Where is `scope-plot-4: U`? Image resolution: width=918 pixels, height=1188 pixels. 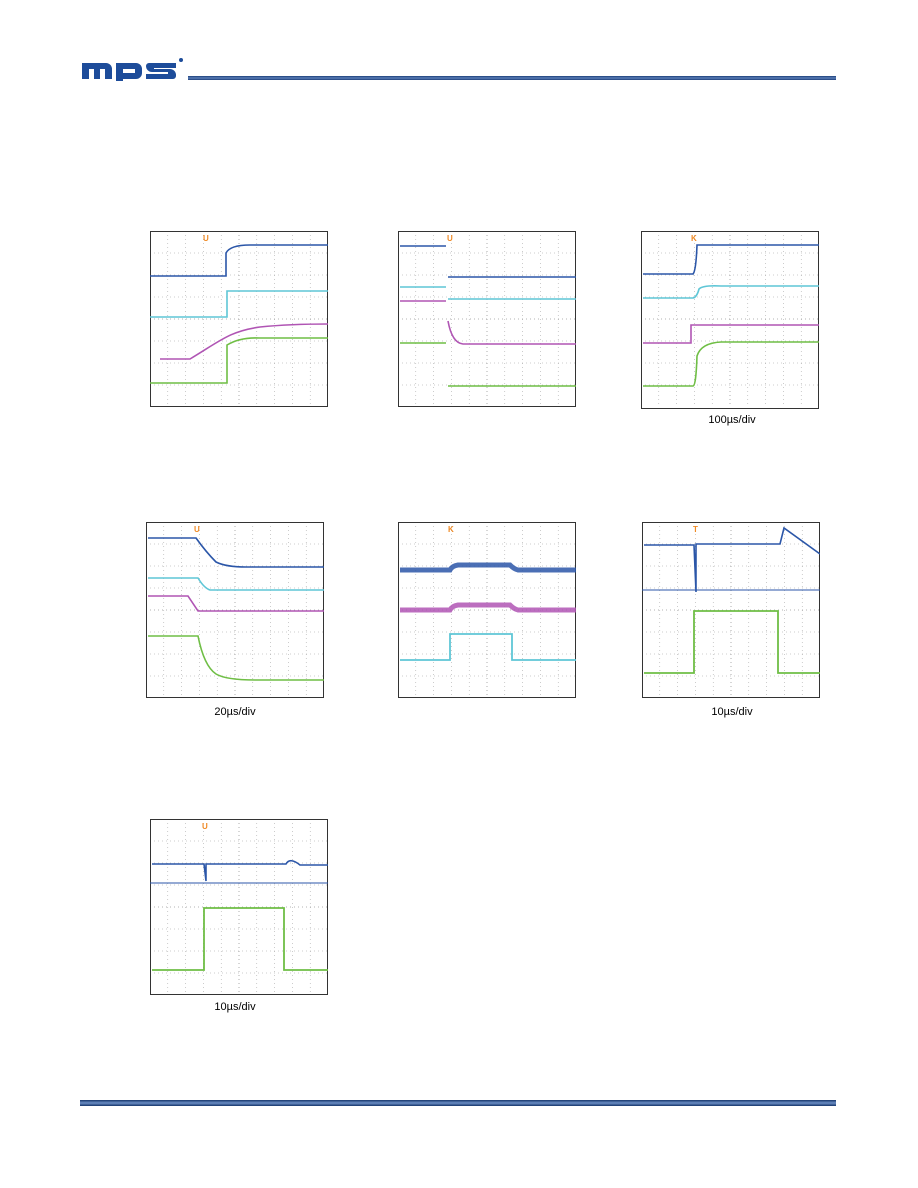 scope-plot-4: U is located at coordinates (235, 610).